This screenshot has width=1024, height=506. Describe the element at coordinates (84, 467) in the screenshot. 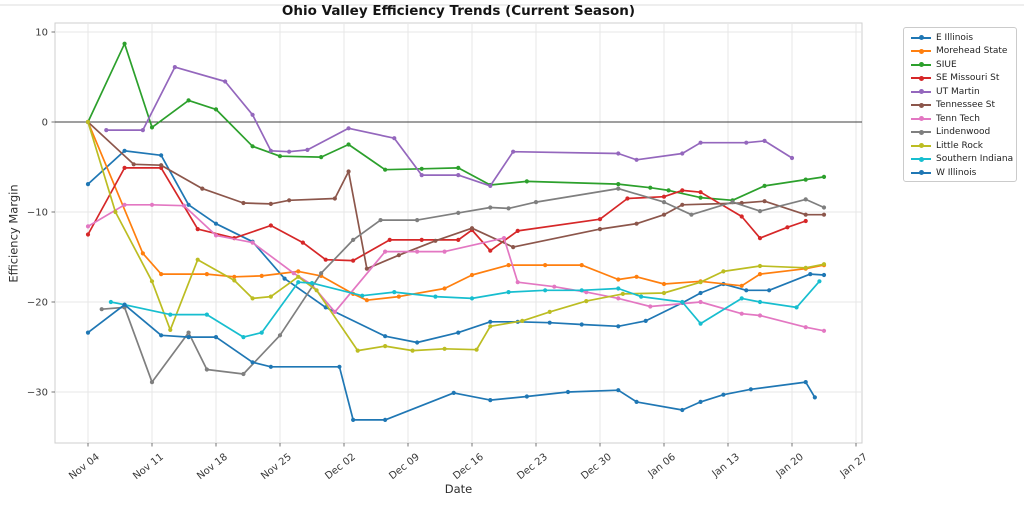

I see `x-tick-label: Nov 04` at that location.